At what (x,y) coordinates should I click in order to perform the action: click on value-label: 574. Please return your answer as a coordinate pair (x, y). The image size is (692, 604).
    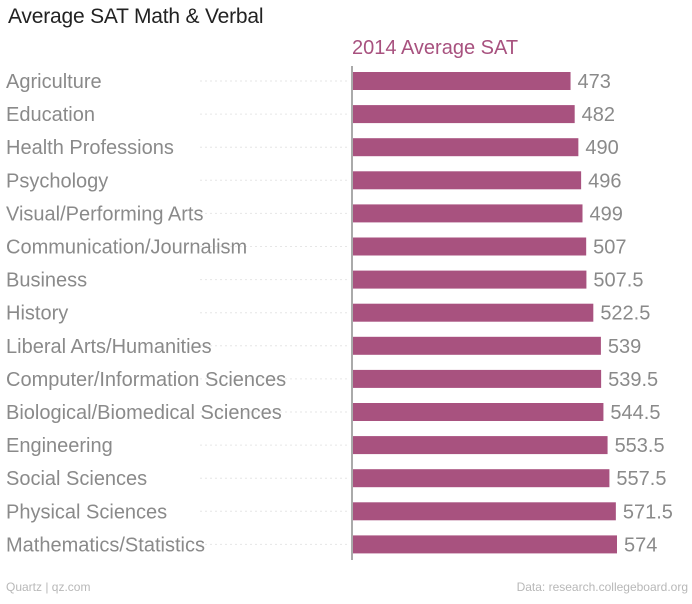
    Looking at the image, I should click on (640, 545).